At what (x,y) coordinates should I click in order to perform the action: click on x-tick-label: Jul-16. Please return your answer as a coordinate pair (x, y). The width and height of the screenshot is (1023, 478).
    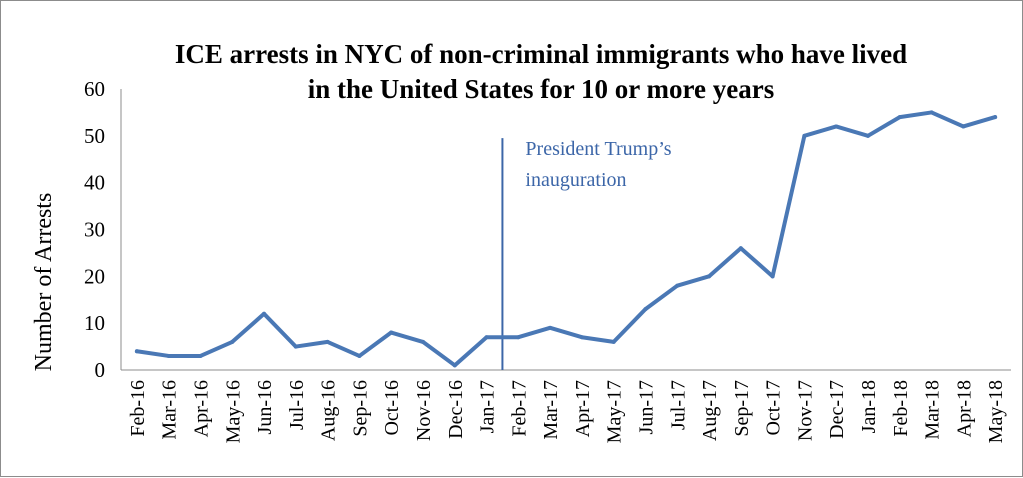
    Looking at the image, I should click on (297, 405).